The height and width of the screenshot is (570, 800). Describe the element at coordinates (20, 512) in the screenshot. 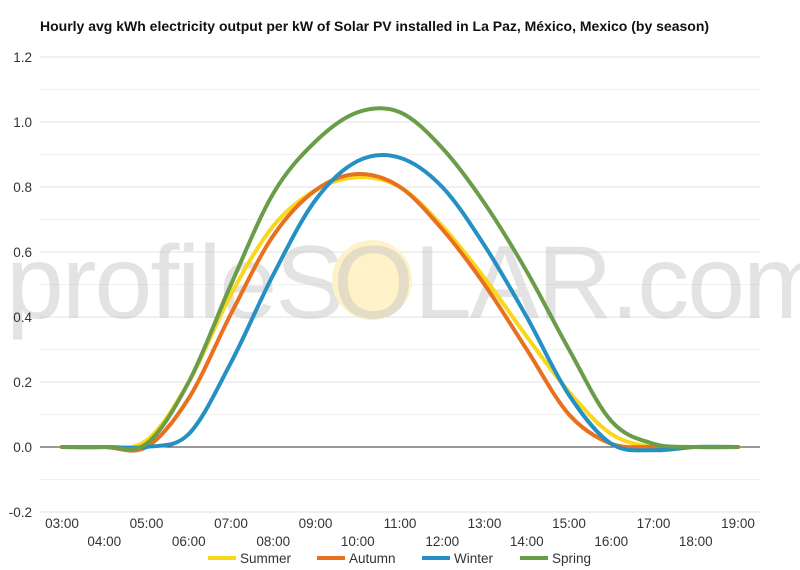

I see `y-tick-label: -0.2` at that location.